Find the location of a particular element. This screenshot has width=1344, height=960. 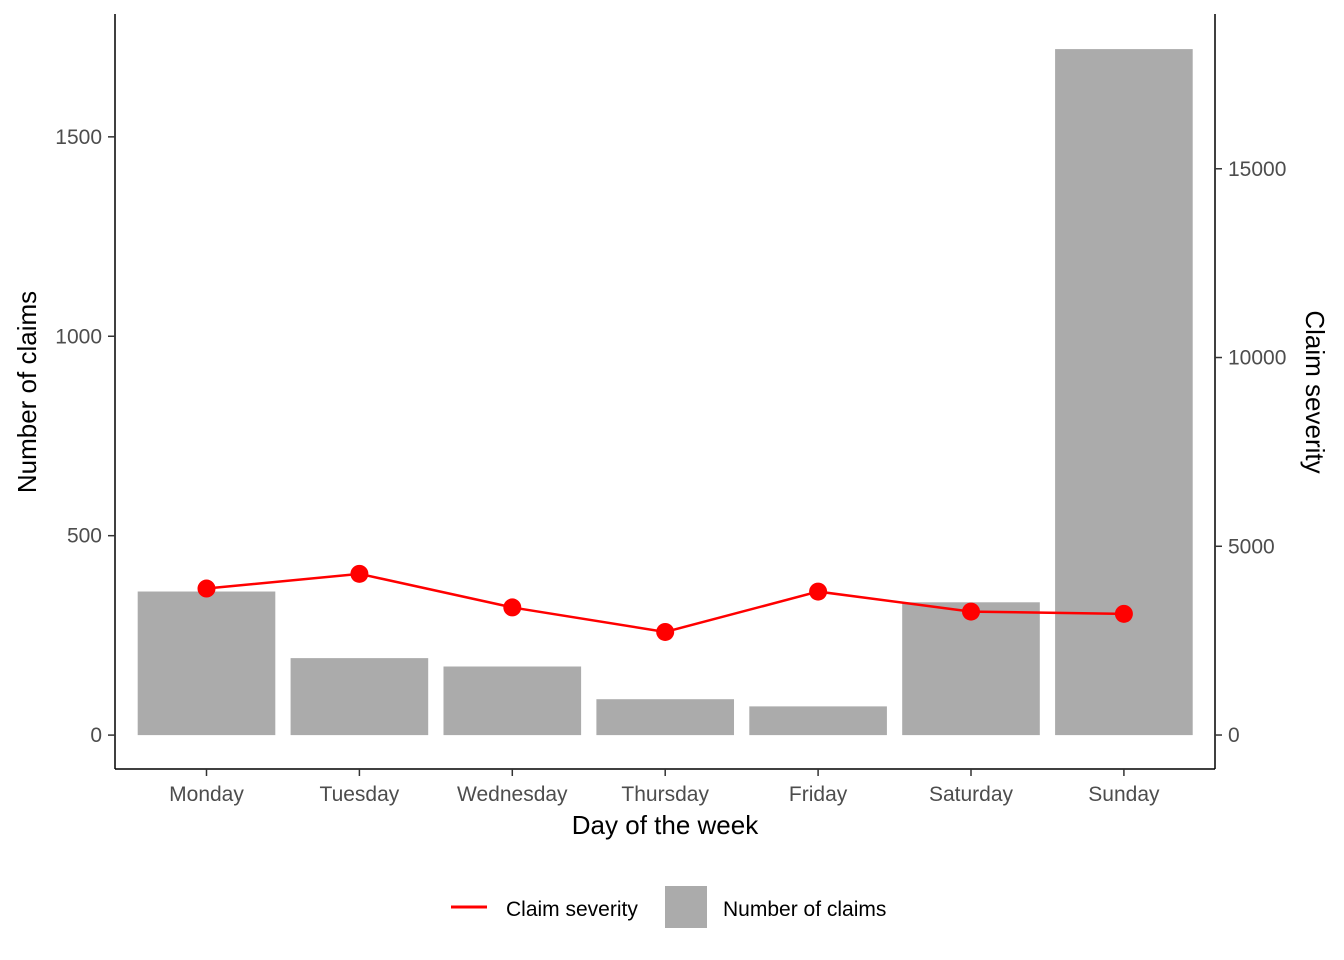

y2-axis-title: Claim severity is located at coordinates (1315, 391).